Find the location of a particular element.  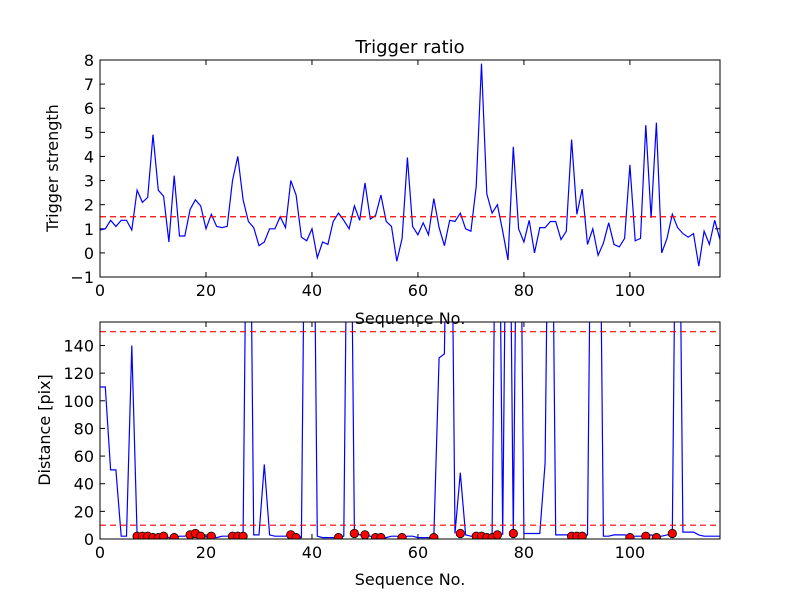

chart-top-ytick-label: 6 is located at coordinates (89, 108).